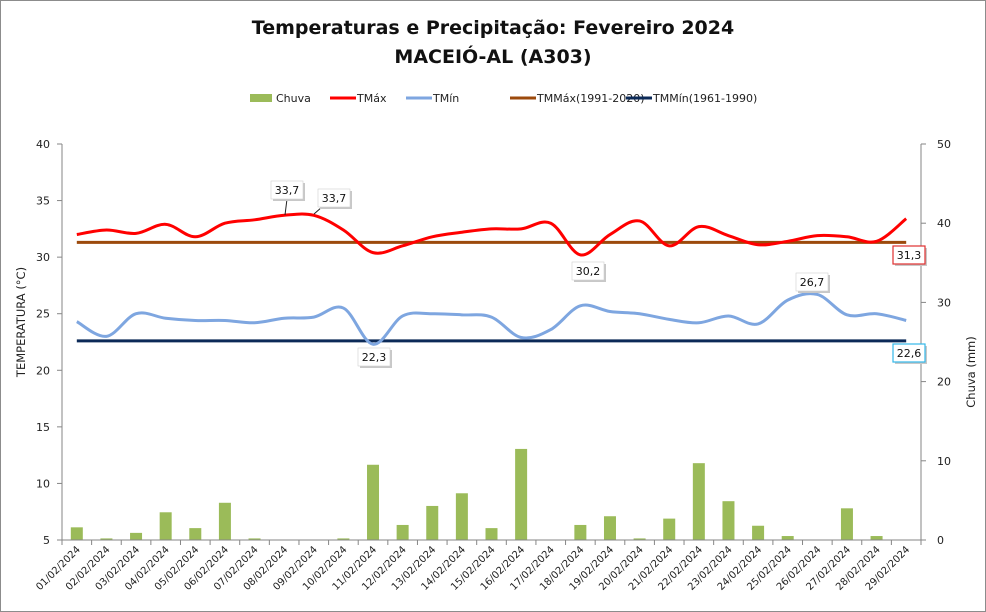  I want to click on legend-label: TMMáx(1991-2020), so click(590, 98).